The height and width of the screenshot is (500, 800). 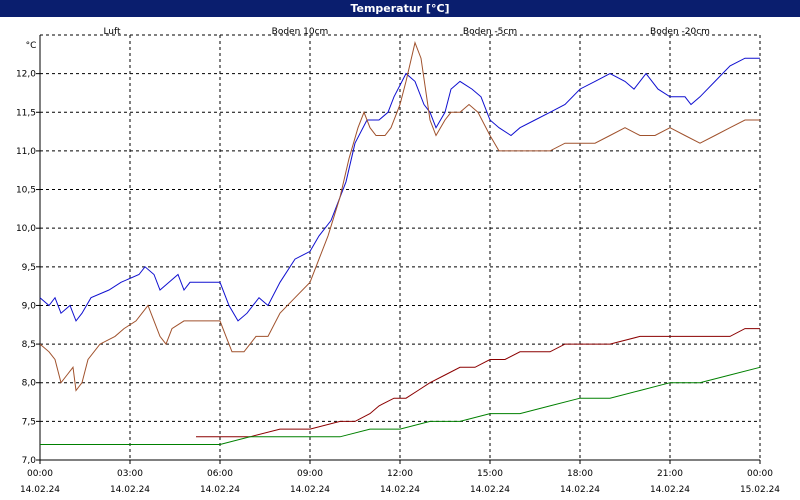 What do you see at coordinates (29, 461) in the screenshot?
I see `y-tick-label: 7,0` at bounding box center [29, 461].